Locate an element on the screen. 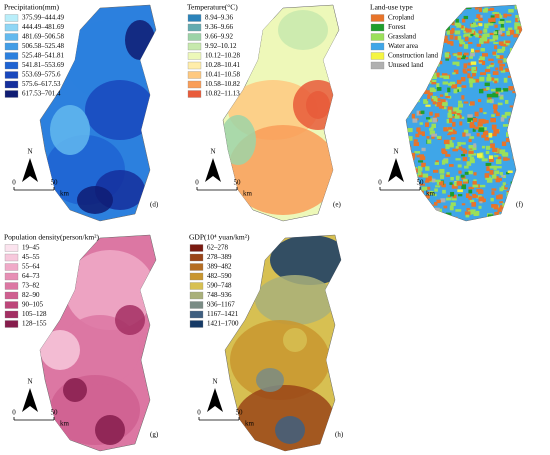 The image size is (550, 455). legend-label: 8.94–9.36 is located at coordinates (219, 18).